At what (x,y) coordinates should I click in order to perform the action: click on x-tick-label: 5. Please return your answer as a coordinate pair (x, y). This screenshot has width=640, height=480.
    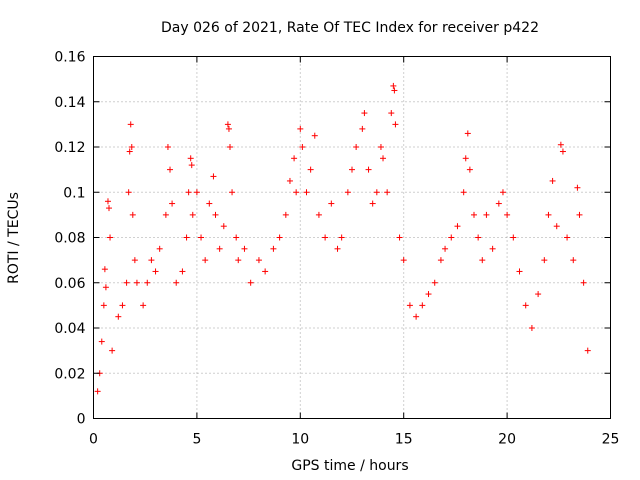
    Looking at the image, I should click on (196, 440).